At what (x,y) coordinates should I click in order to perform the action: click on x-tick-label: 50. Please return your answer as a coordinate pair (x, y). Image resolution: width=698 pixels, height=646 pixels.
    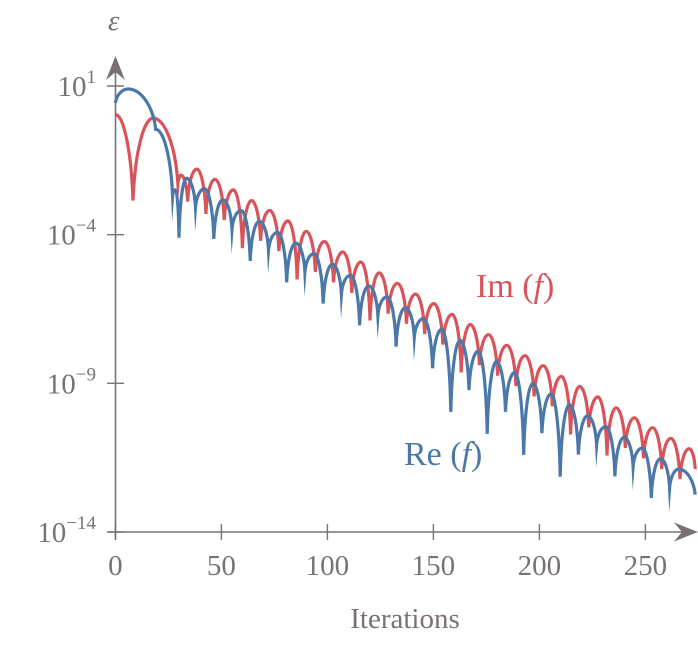
    Looking at the image, I should click on (221, 566).